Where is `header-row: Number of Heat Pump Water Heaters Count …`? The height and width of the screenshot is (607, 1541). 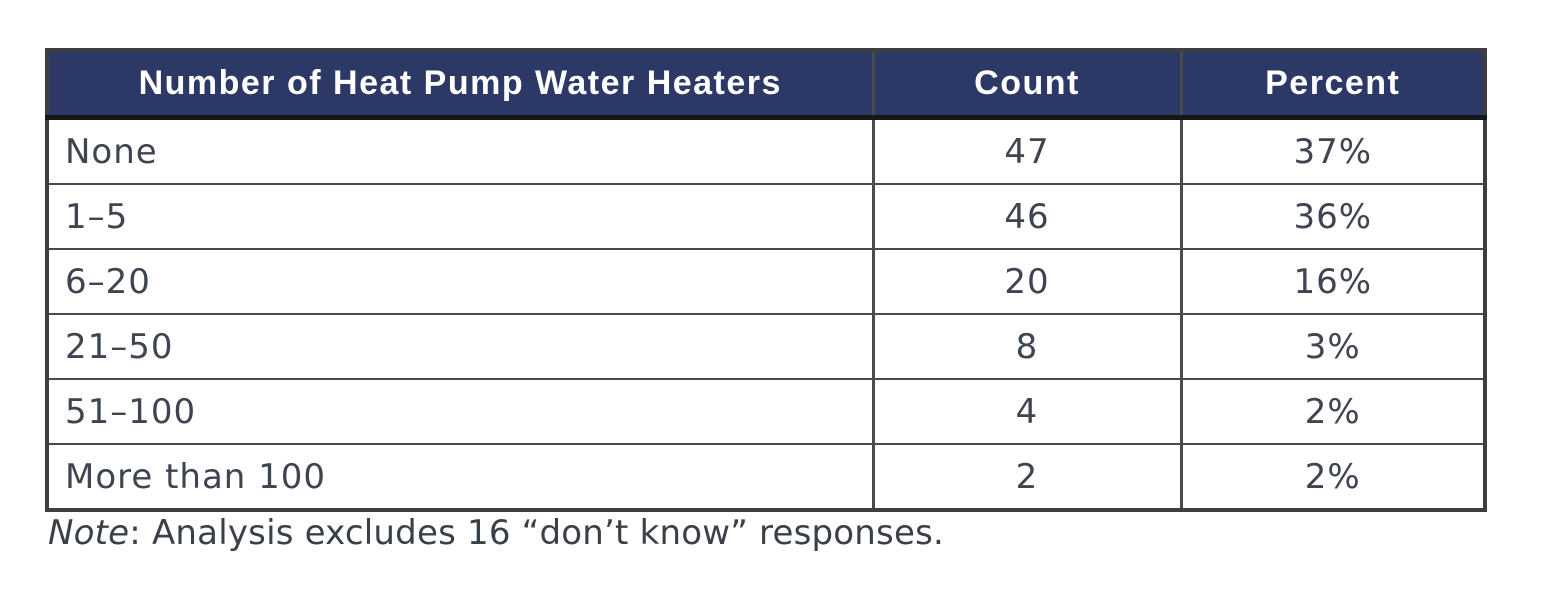
header-row: Number of Heat Pump Water Heaters Count … is located at coordinates (766, 85).